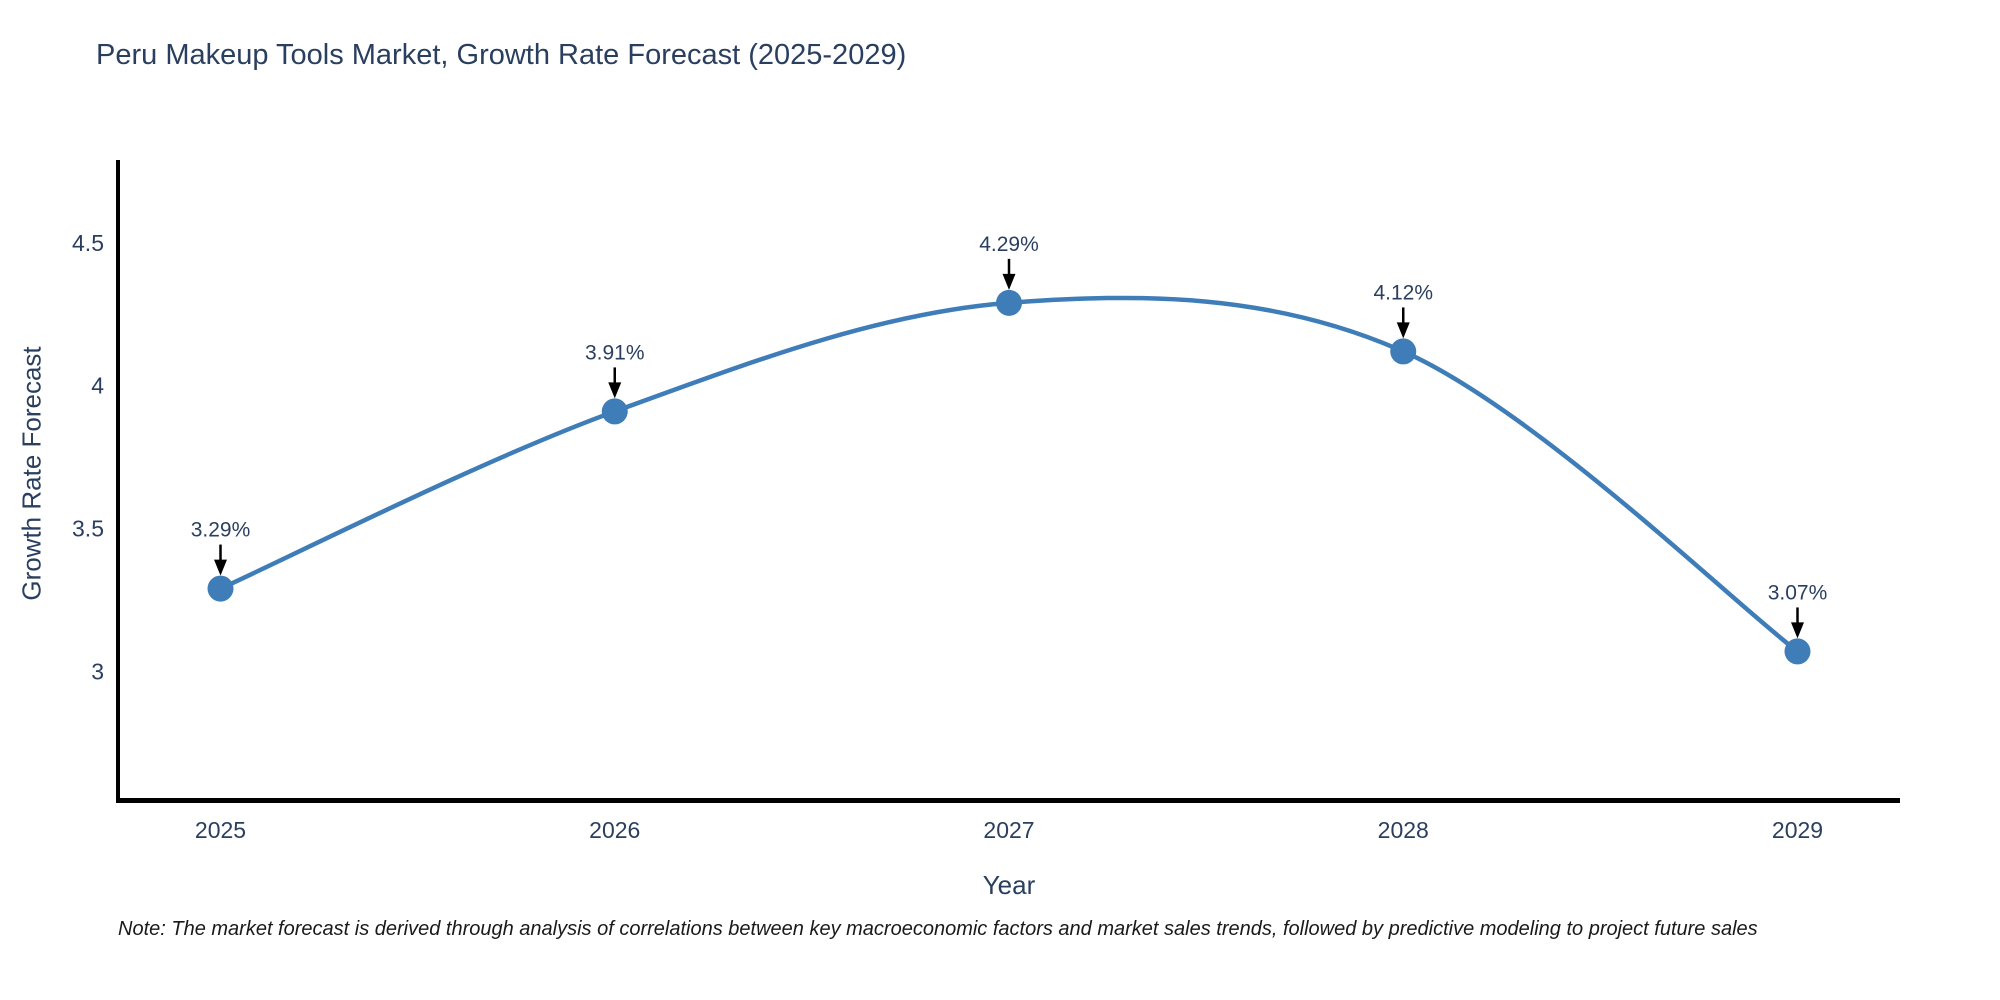 This screenshot has height=1000, width=2000. What do you see at coordinates (1797, 830) in the screenshot?
I see `x-tick-label: 2029` at bounding box center [1797, 830].